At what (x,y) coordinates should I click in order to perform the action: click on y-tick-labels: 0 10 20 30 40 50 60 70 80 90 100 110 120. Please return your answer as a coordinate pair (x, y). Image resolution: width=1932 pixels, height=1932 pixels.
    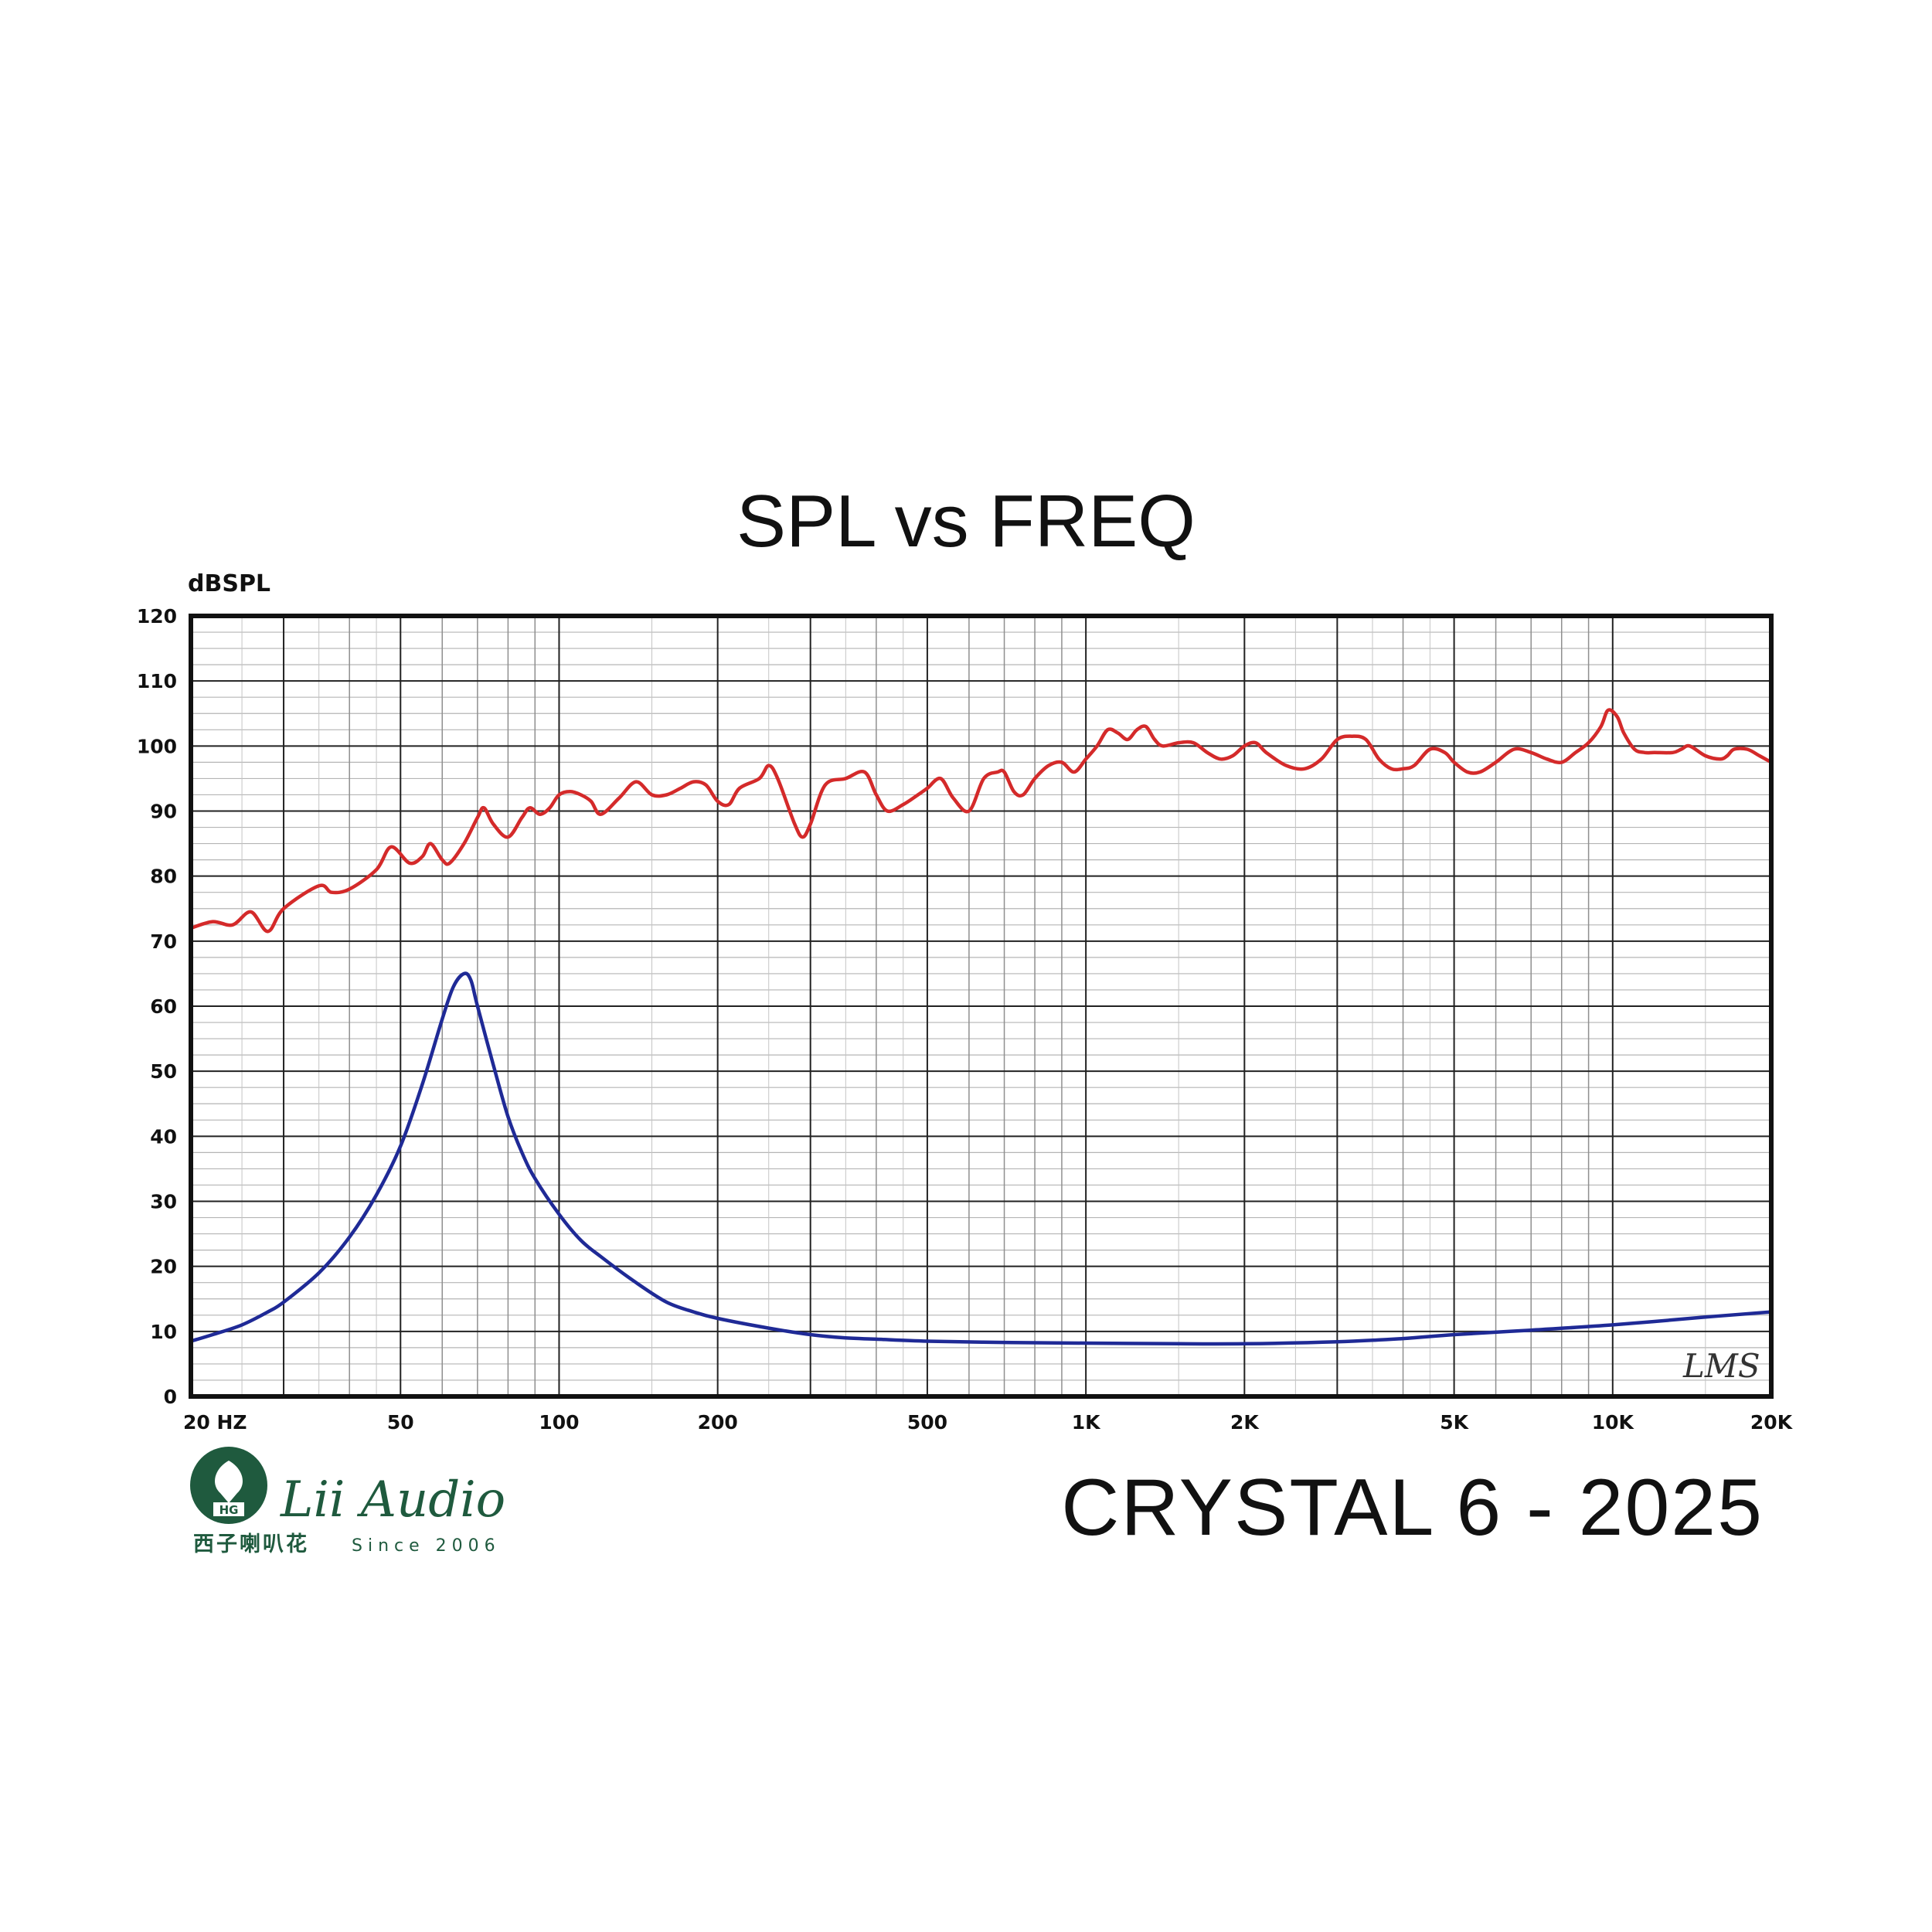
    Looking at the image, I should click on (157, 1006).